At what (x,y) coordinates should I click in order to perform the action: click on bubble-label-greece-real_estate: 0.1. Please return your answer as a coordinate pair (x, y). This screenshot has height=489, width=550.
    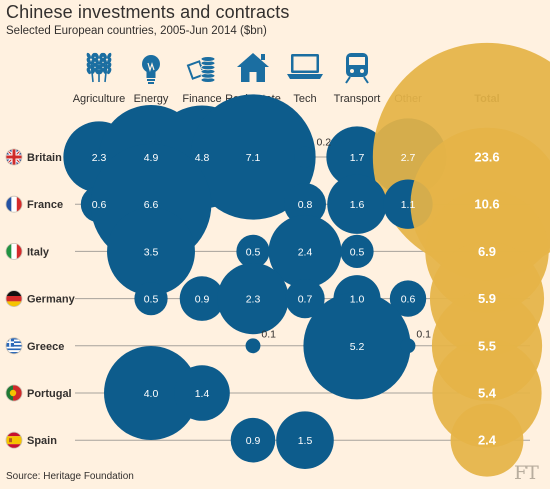
    Looking at the image, I should click on (268, 334).